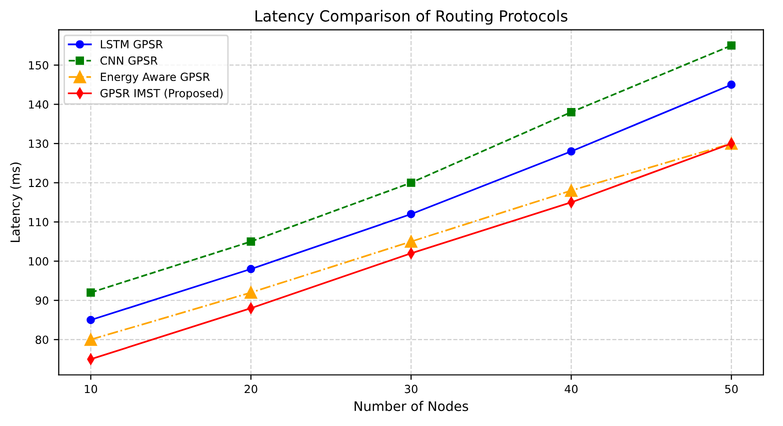 The image size is (783, 426). I want to click on y-tick-label: 100, so click(38, 261).